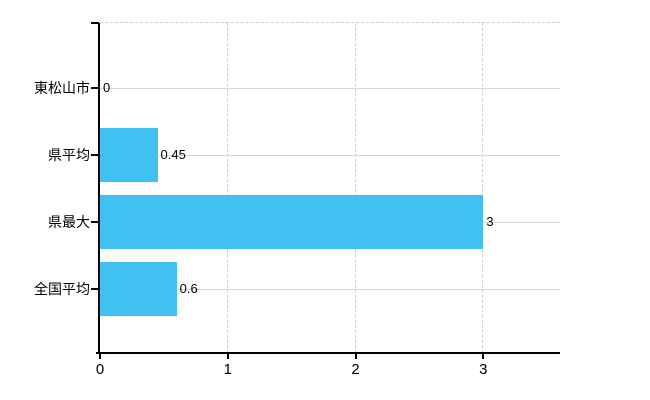  I want to click on vertical-gridline-x1, so click(227, 188).